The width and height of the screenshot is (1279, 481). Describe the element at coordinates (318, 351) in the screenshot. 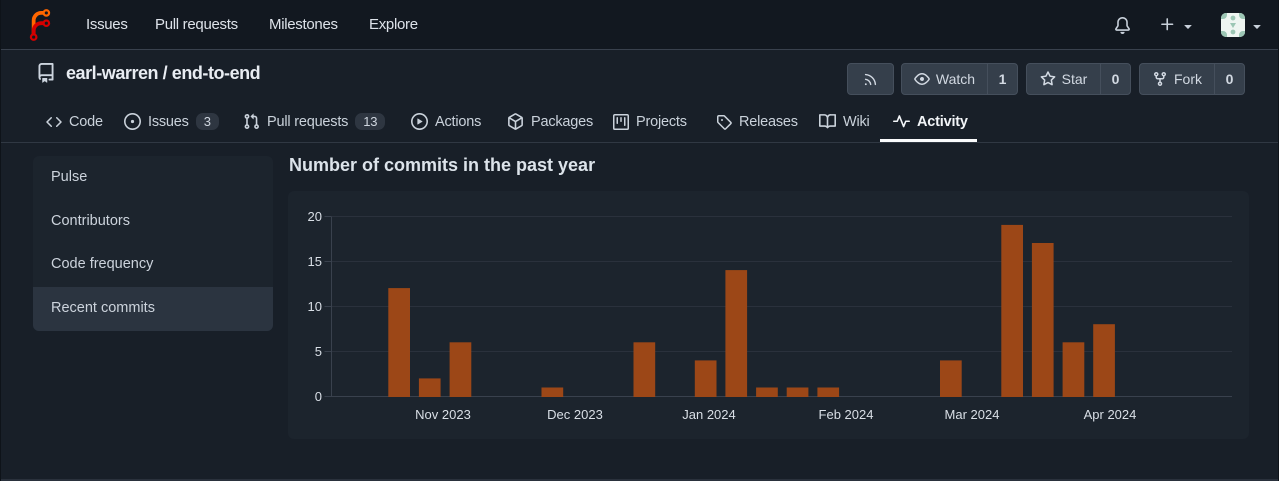

I see `svg-text: 5` at that location.